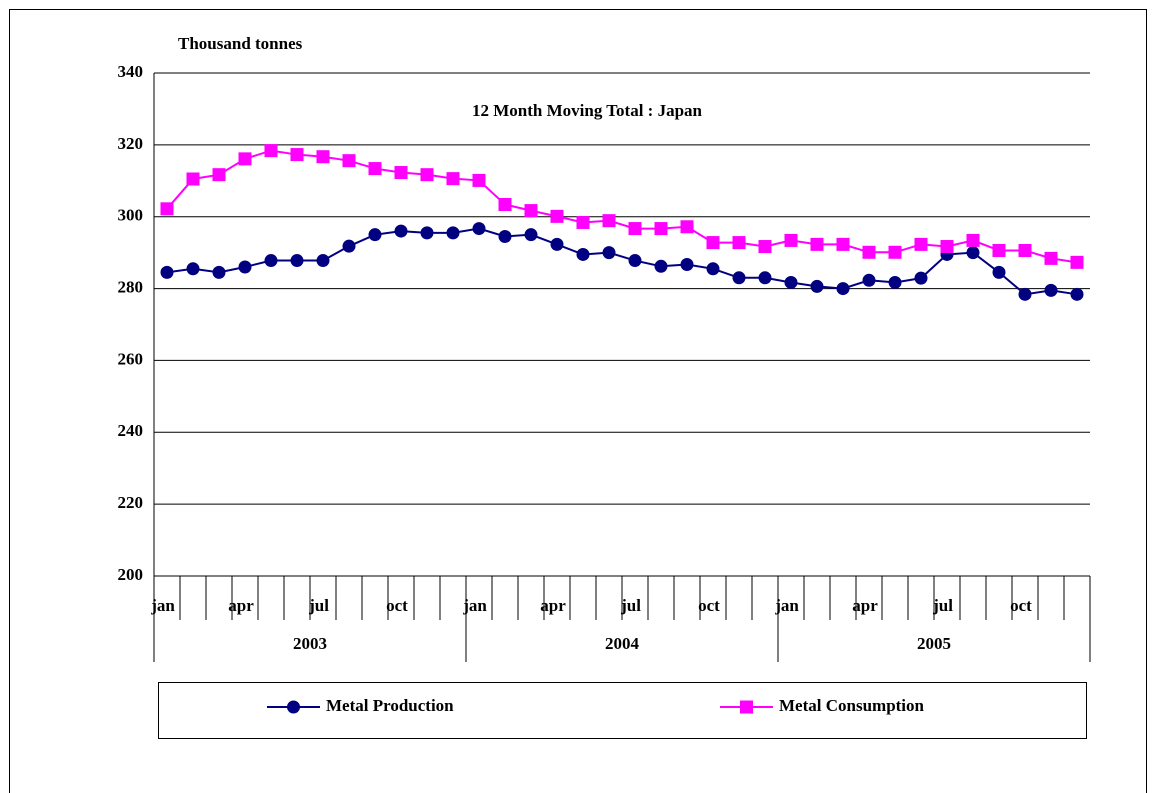 This screenshot has height=793, width=1156. I want to click on y-tick-label: 260, so click(131, 358).